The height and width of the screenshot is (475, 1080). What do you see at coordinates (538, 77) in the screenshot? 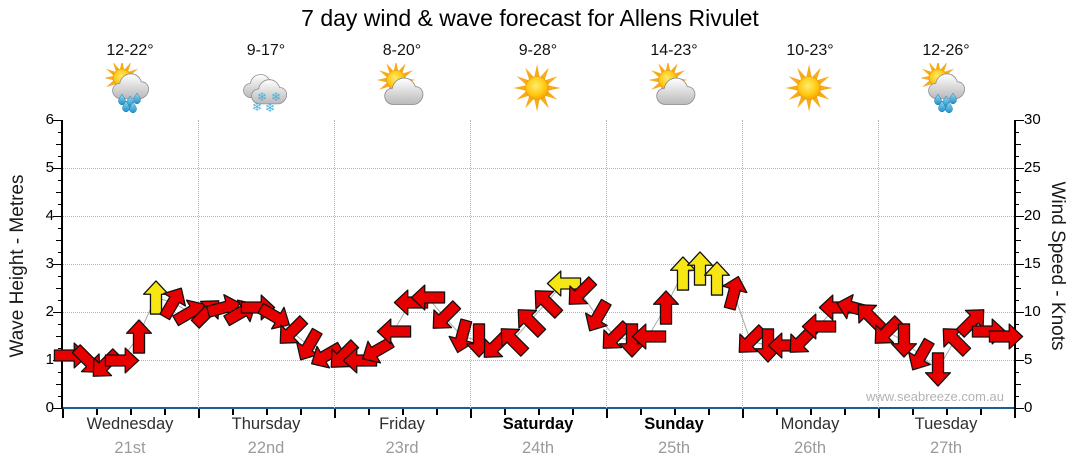
I see `forecast-day: 9-28°` at bounding box center [538, 77].